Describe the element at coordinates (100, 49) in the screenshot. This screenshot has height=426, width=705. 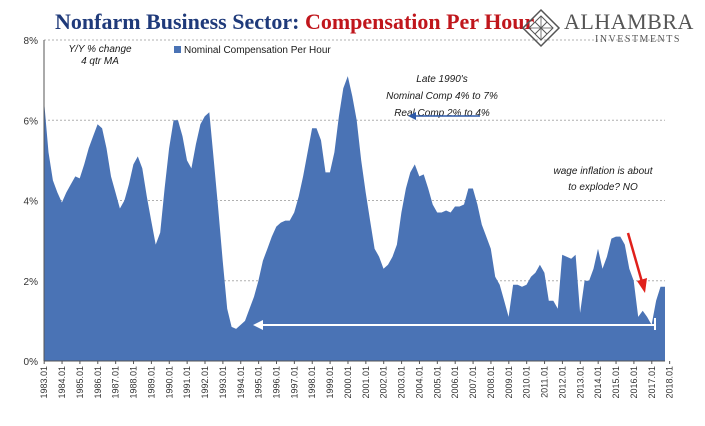
I see `legend-note-line-1: Y/Y % change` at that location.